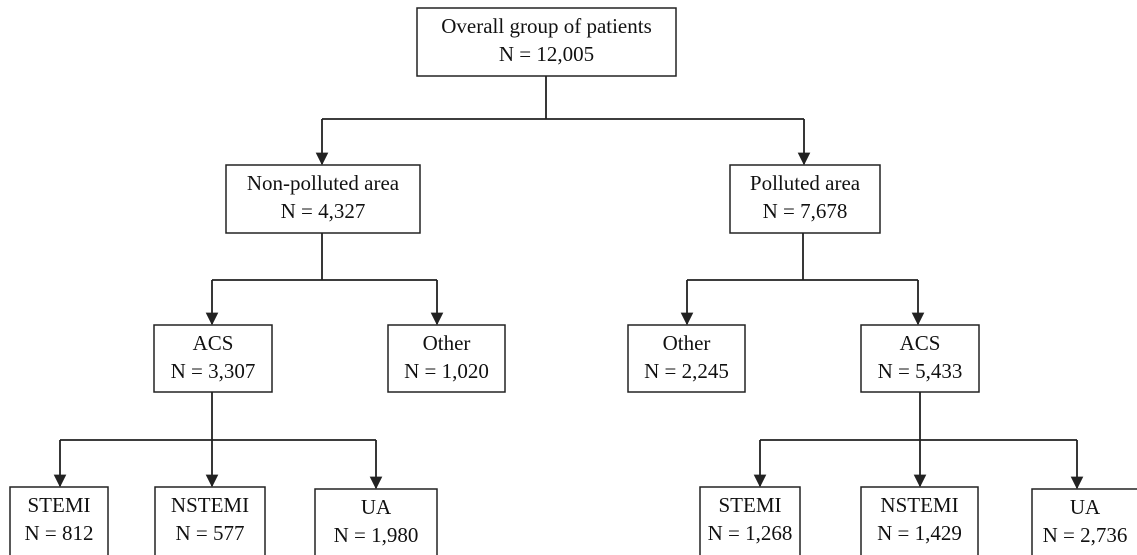  I want to click on node-count: N = 2,736, so click(1085, 535).